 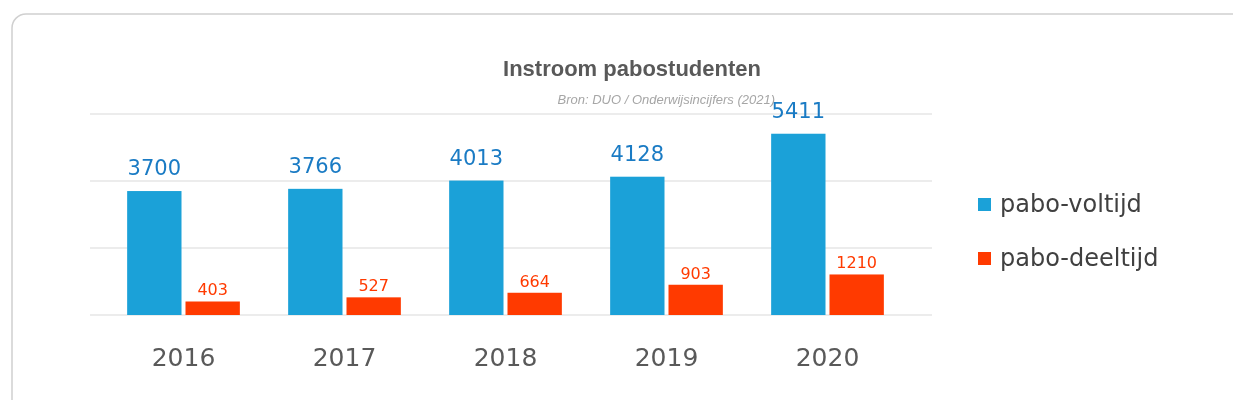 What do you see at coordinates (1079, 258) in the screenshot?
I see `legend-label: pabo-deeltijd` at bounding box center [1079, 258].